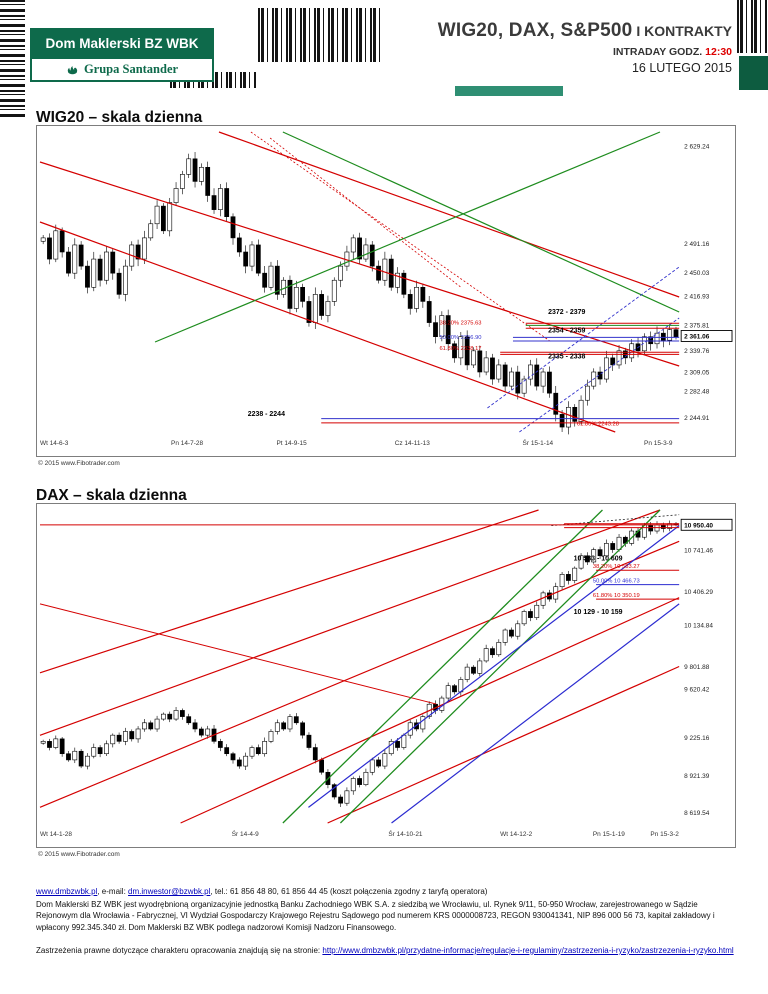 The width and height of the screenshot is (768, 994). I want to click on svg-text: Cz 14-11-13, so click(413, 443).